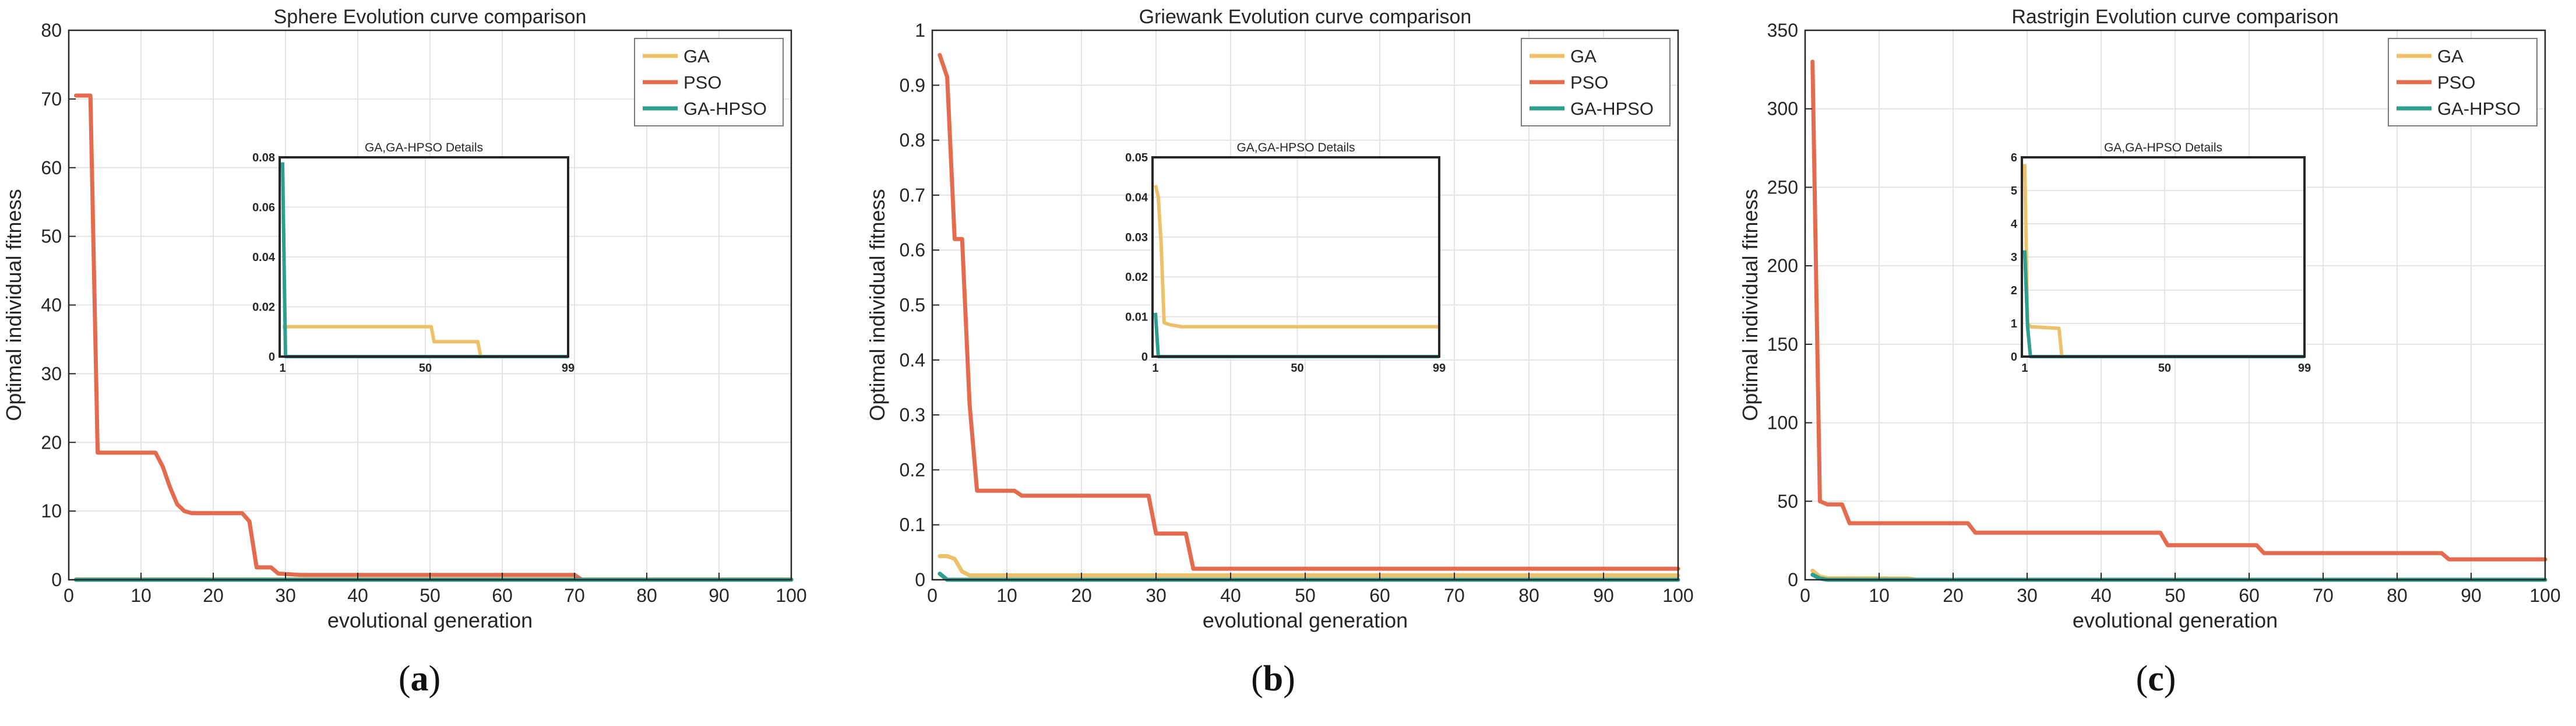 Image resolution: width=2576 pixels, height=726 pixels. I want to click on y-tick-label: 1, so click(920, 30).